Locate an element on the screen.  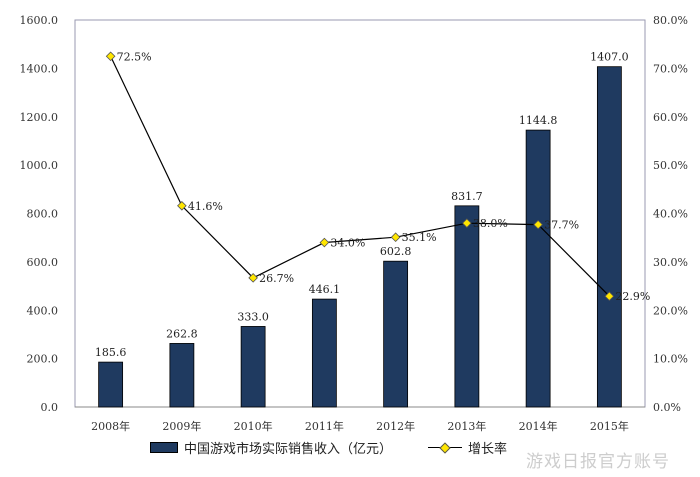
y-left-tick-label: 0.0 is located at coordinates (50, 407).